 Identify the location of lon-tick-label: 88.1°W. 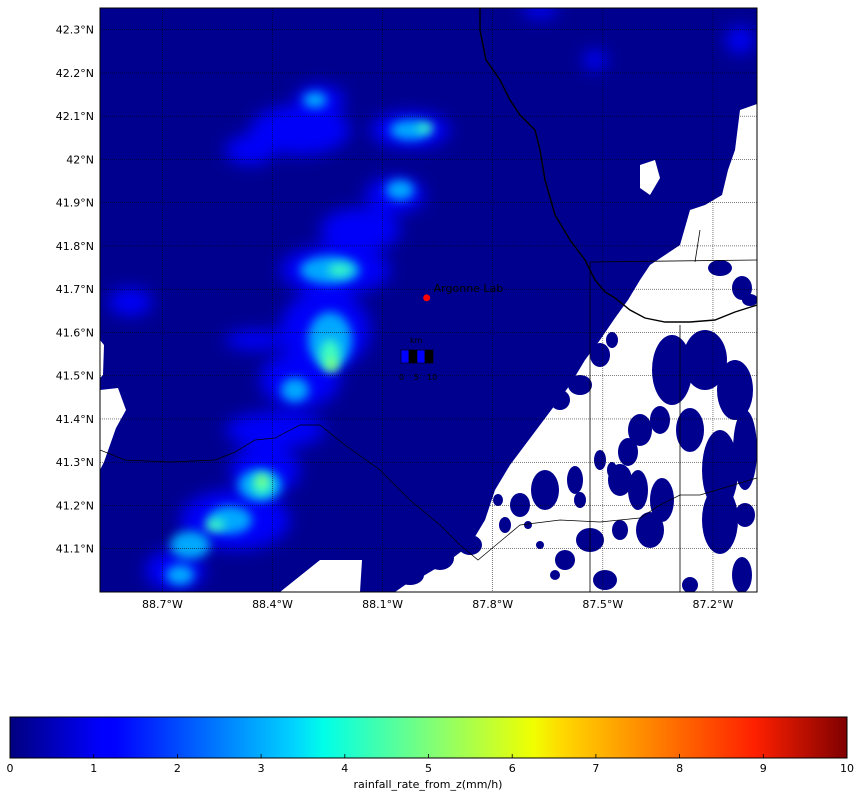
(382, 604).